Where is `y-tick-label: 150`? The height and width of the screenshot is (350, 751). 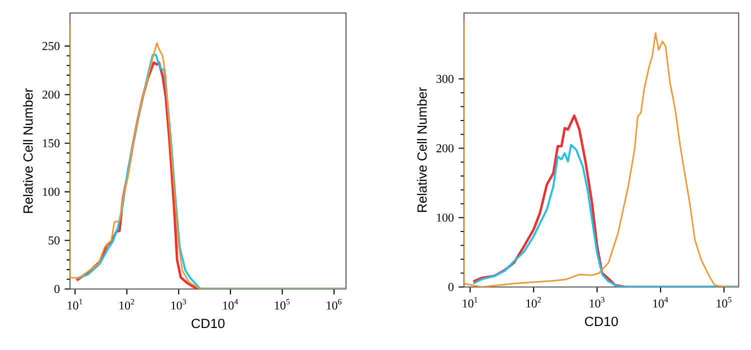 y-tick-label: 150 is located at coordinates (51, 143).